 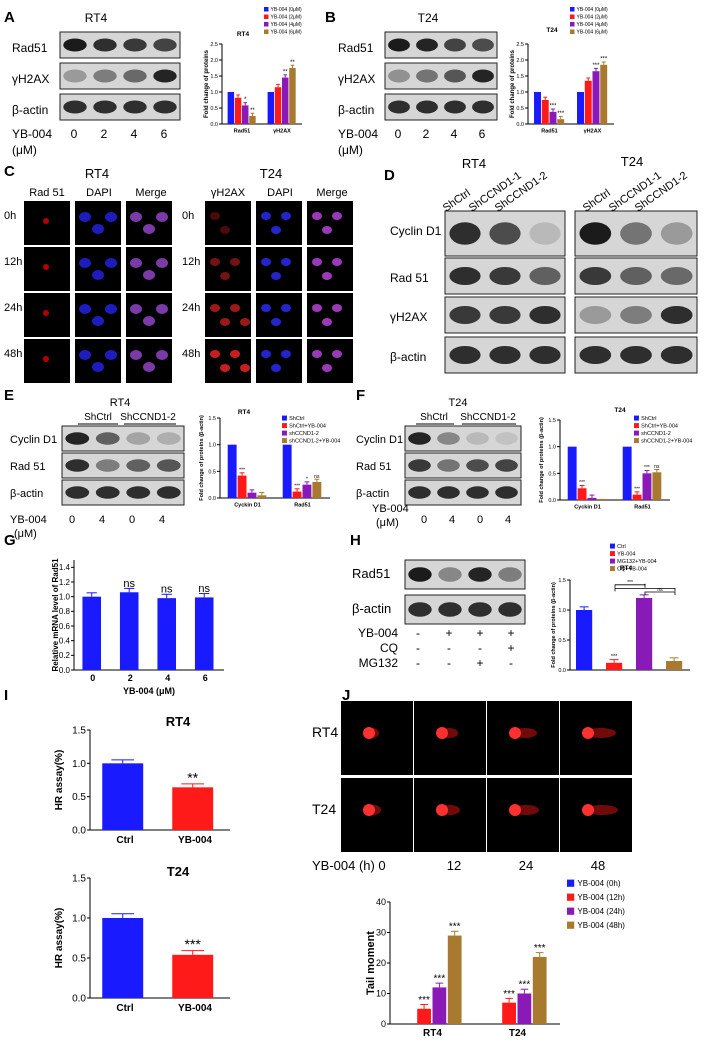 I want to click on blot-row-label: Rad51, so click(x=30, y=48).